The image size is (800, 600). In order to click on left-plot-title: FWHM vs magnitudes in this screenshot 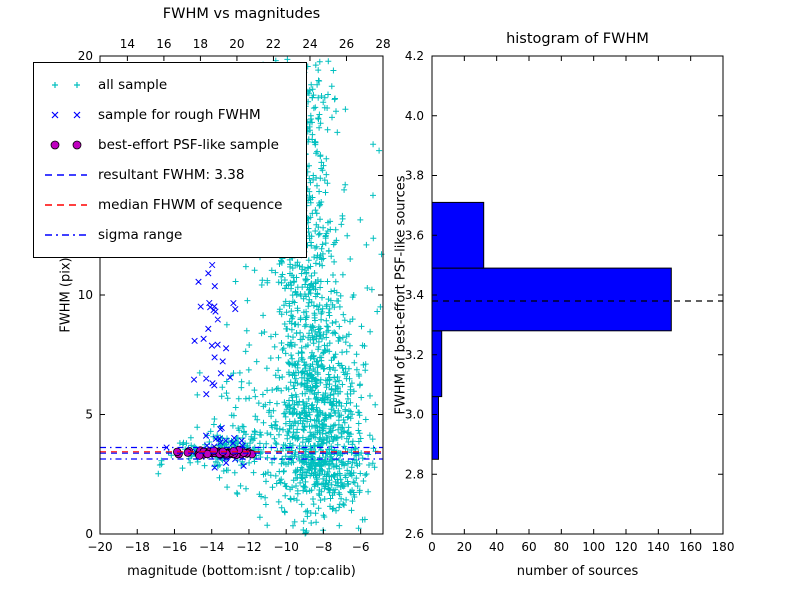, I will do `click(241, 14)`.